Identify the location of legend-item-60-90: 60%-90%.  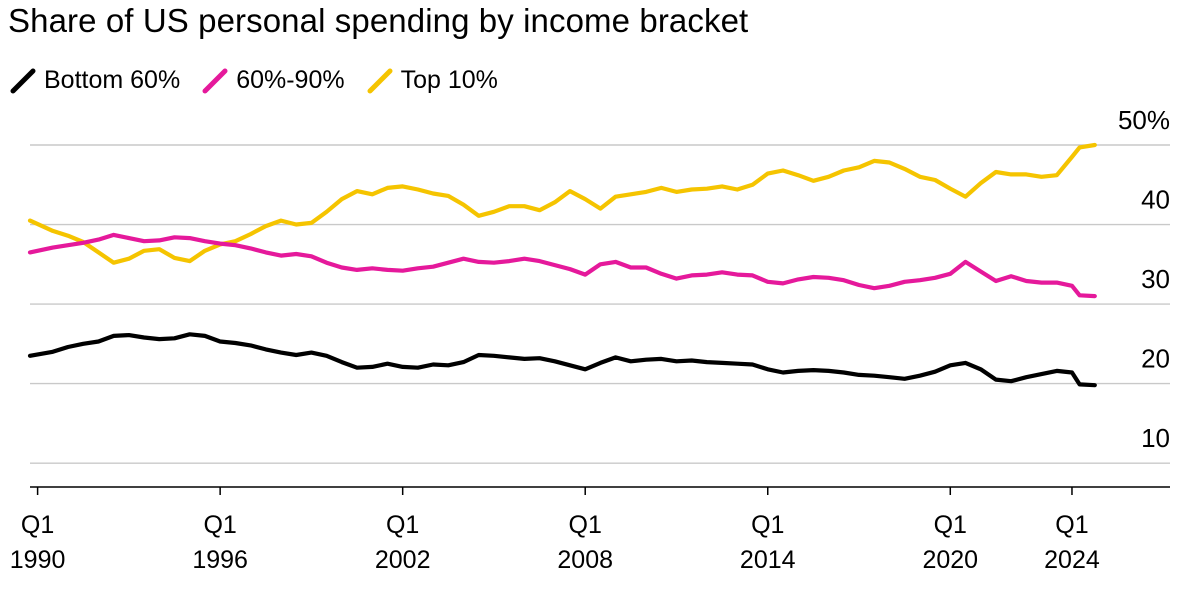
(273, 80).